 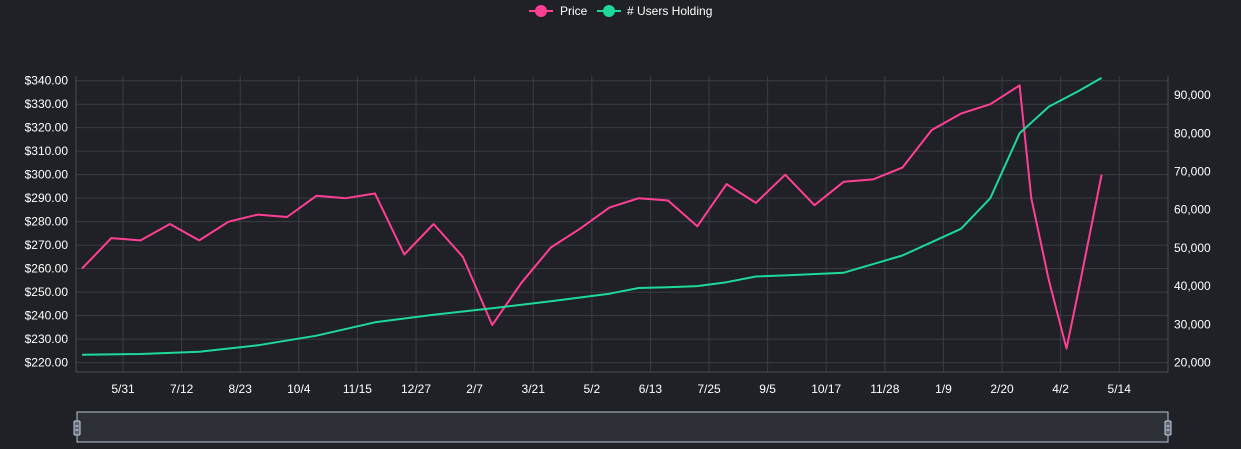 I want to click on x-tick-label: 11/15, so click(x=357, y=389).